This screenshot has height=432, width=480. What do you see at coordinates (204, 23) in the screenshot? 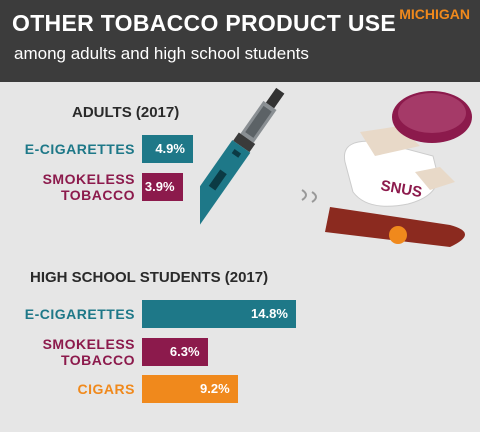
I see `title: OTHER TOBACCO PRODUCT USE` at bounding box center [204, 23].